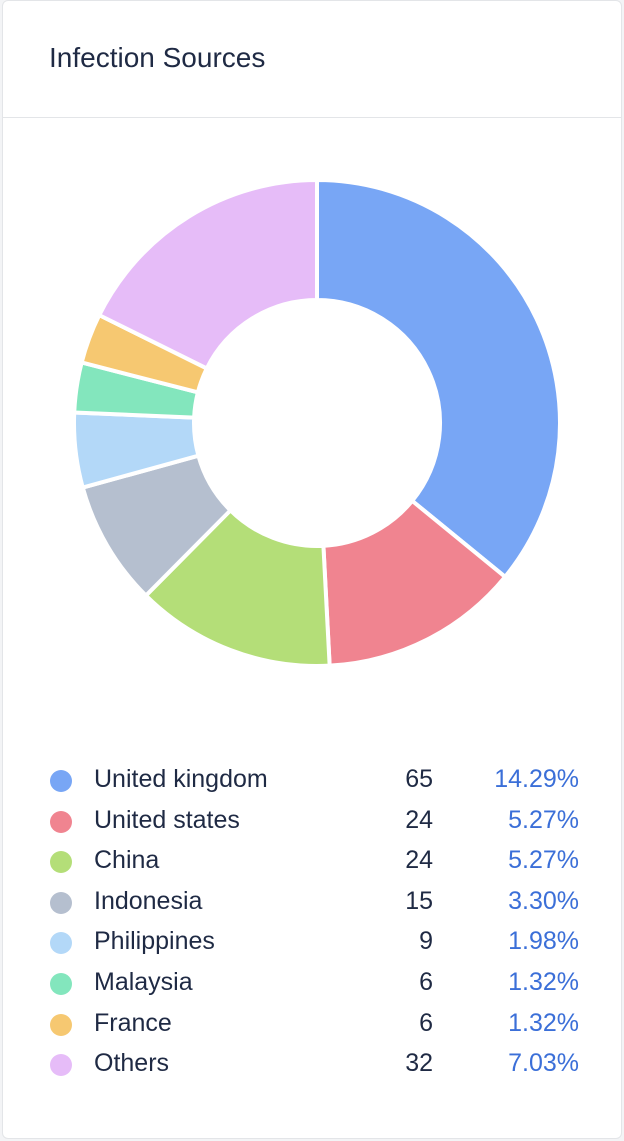  I want to click on card-title: Infection Sources, so click(157, 57).